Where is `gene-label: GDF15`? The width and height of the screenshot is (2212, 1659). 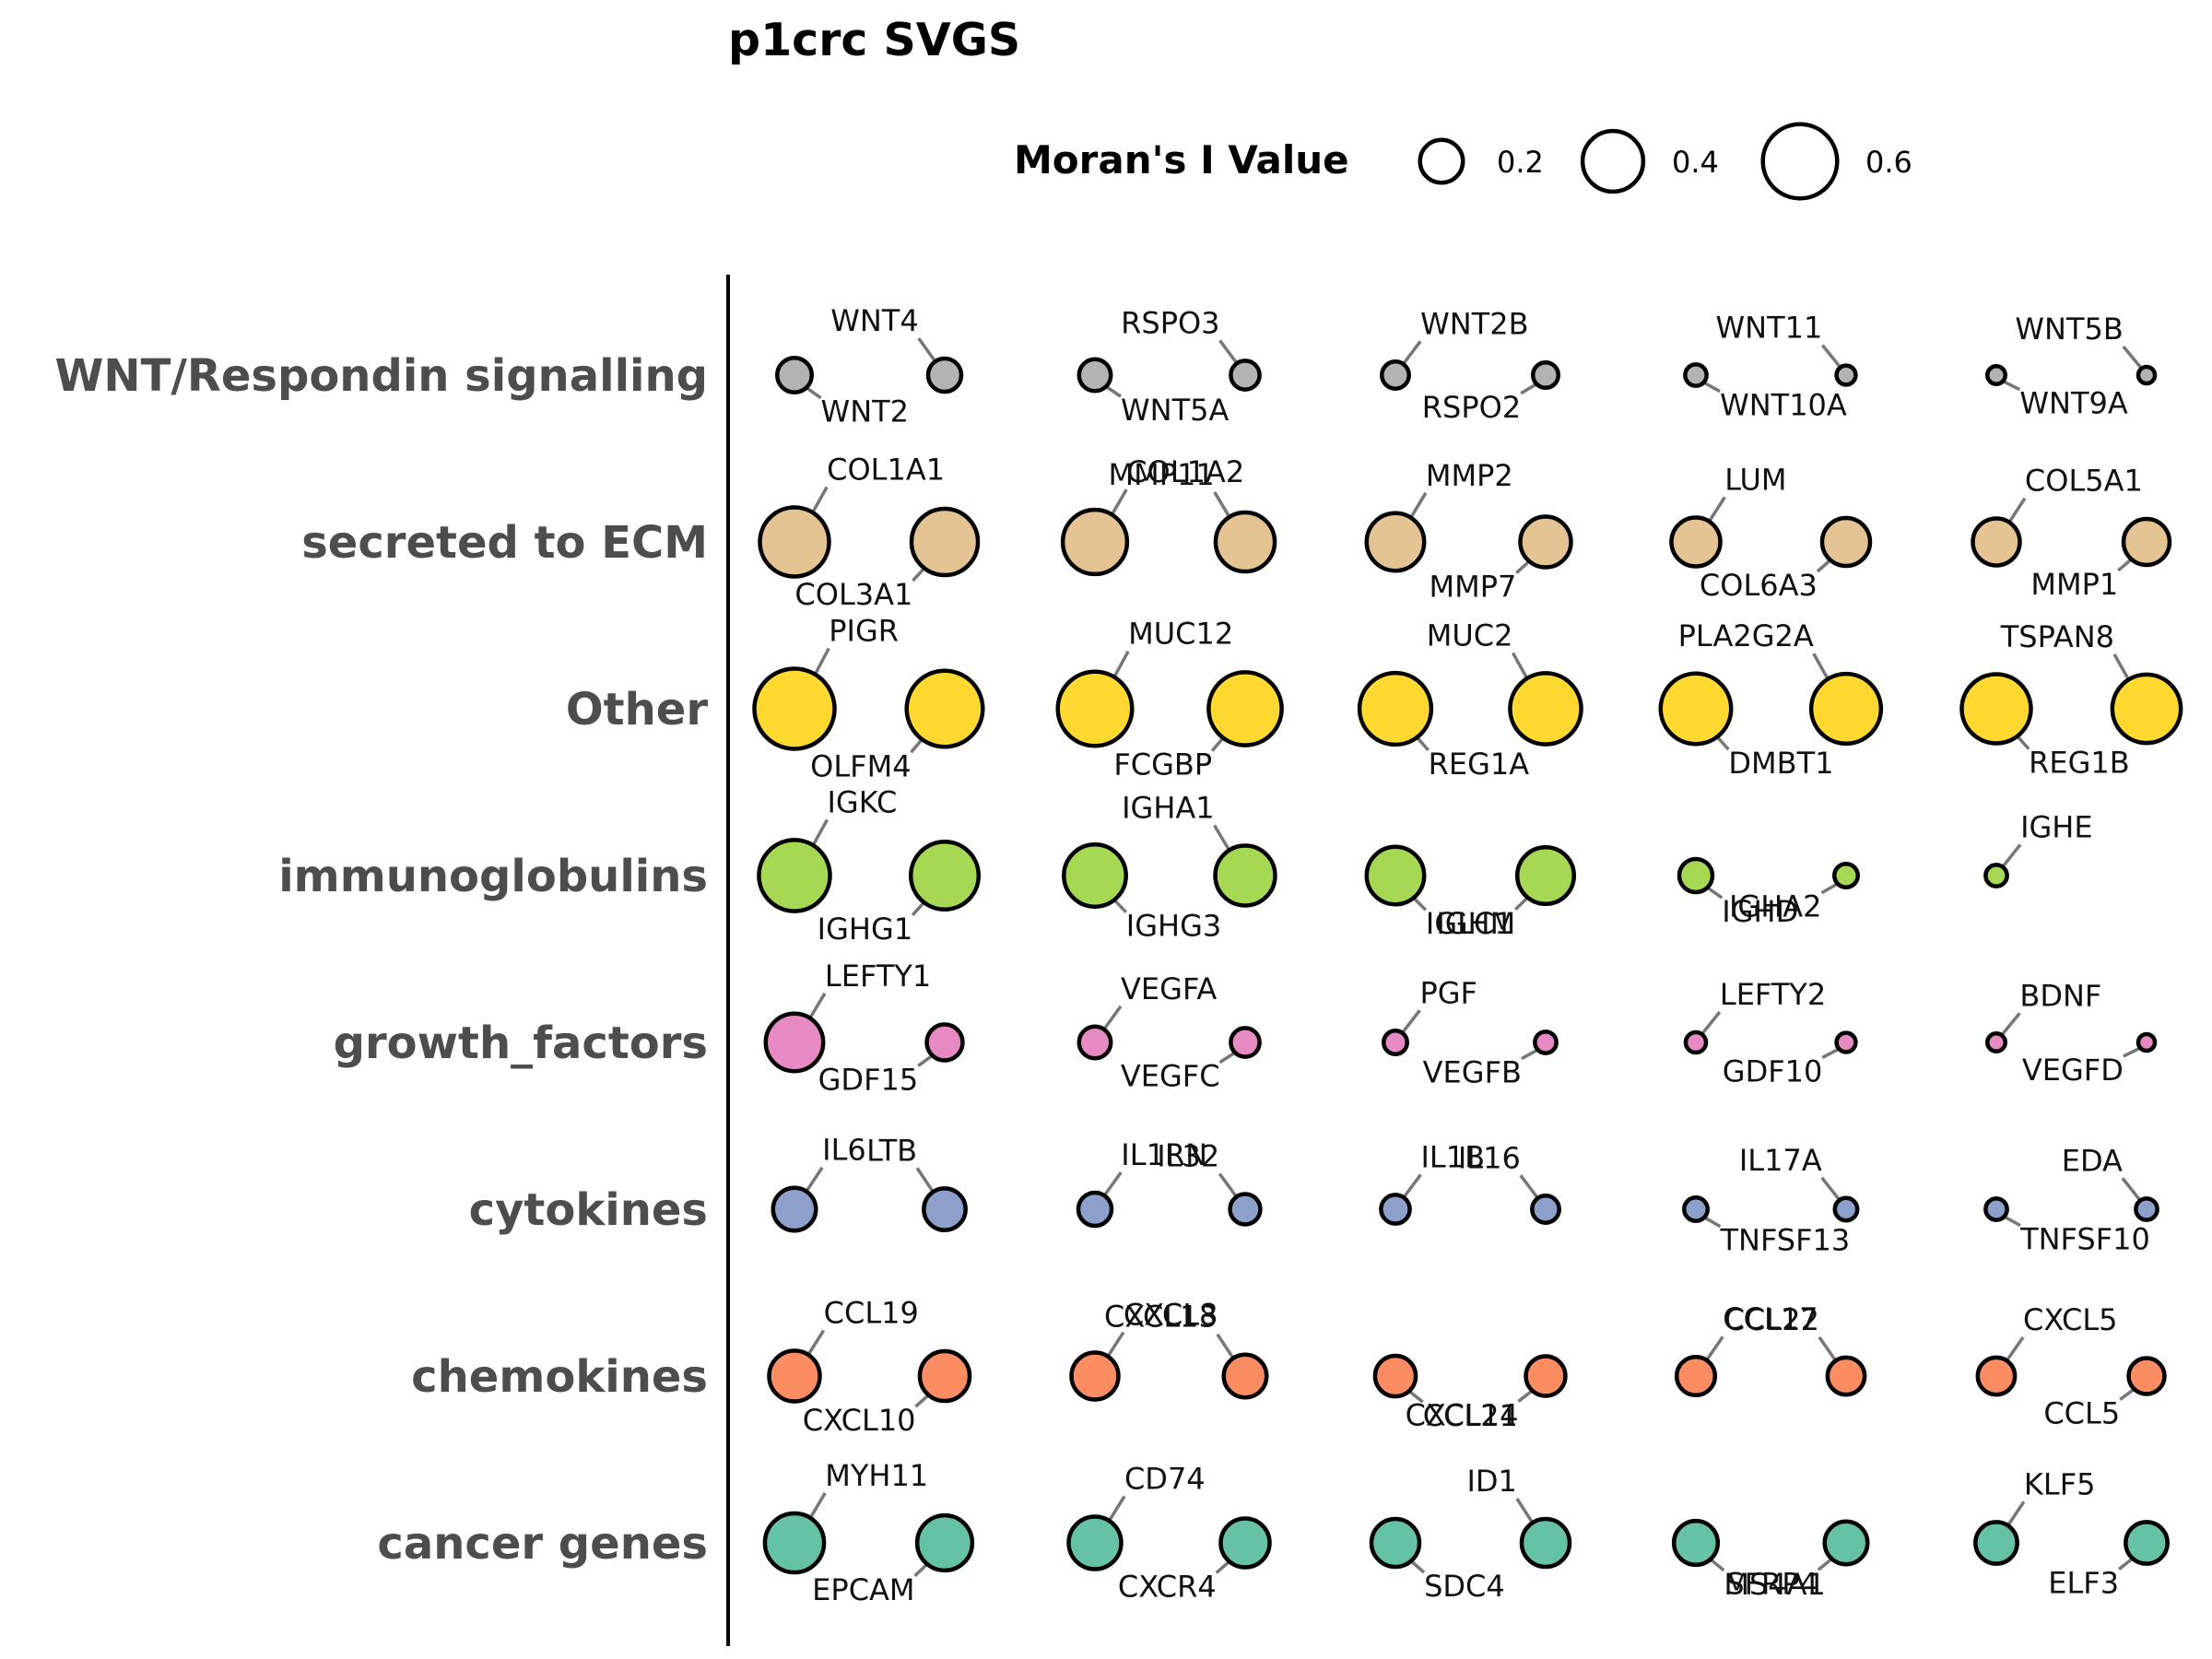
gene-label: GDF15 is located at coordinates (868, 1079).